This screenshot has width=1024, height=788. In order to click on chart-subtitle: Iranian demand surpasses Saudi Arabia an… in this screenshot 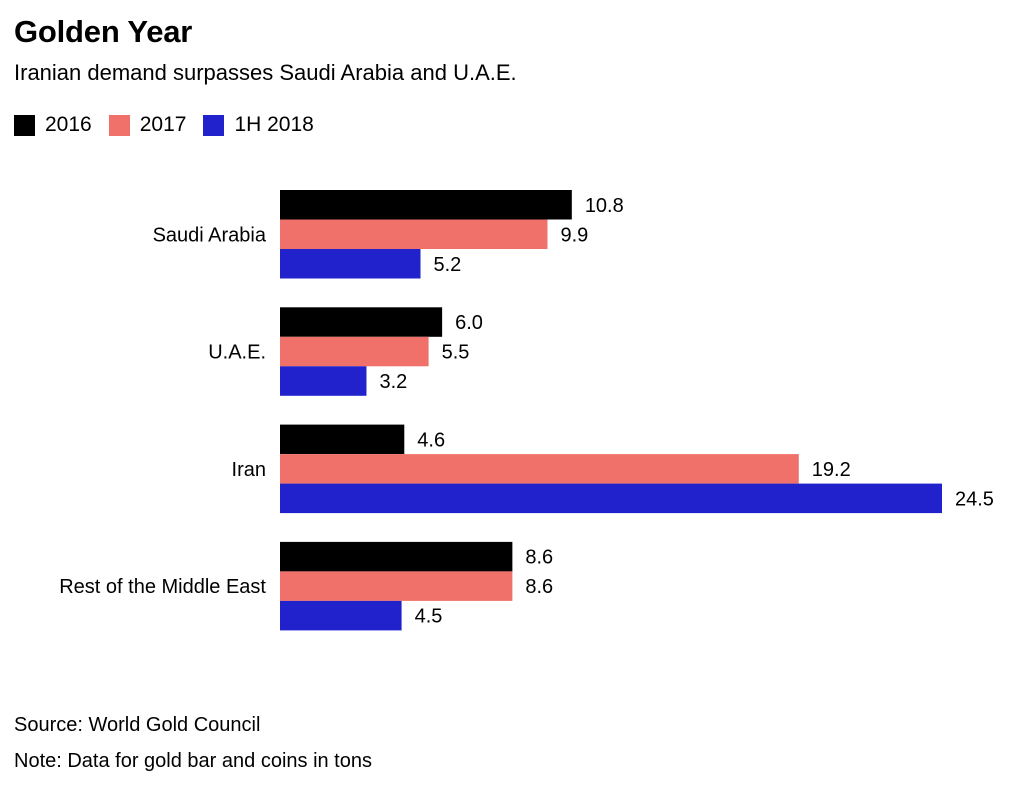, I will do `click(265, 72)`.